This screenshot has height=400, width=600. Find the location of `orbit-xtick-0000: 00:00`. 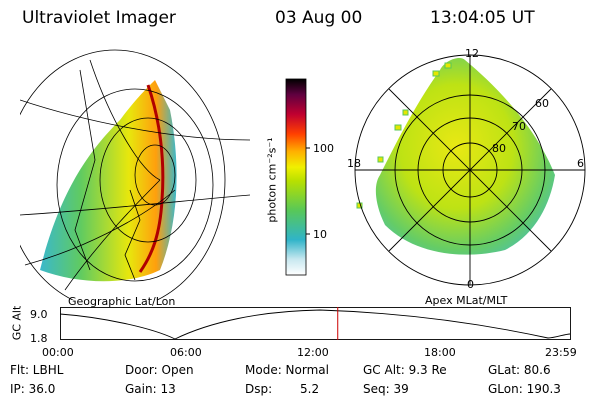

orbit-xtick-0000: 00:00 is located at coordinates (58, 352).